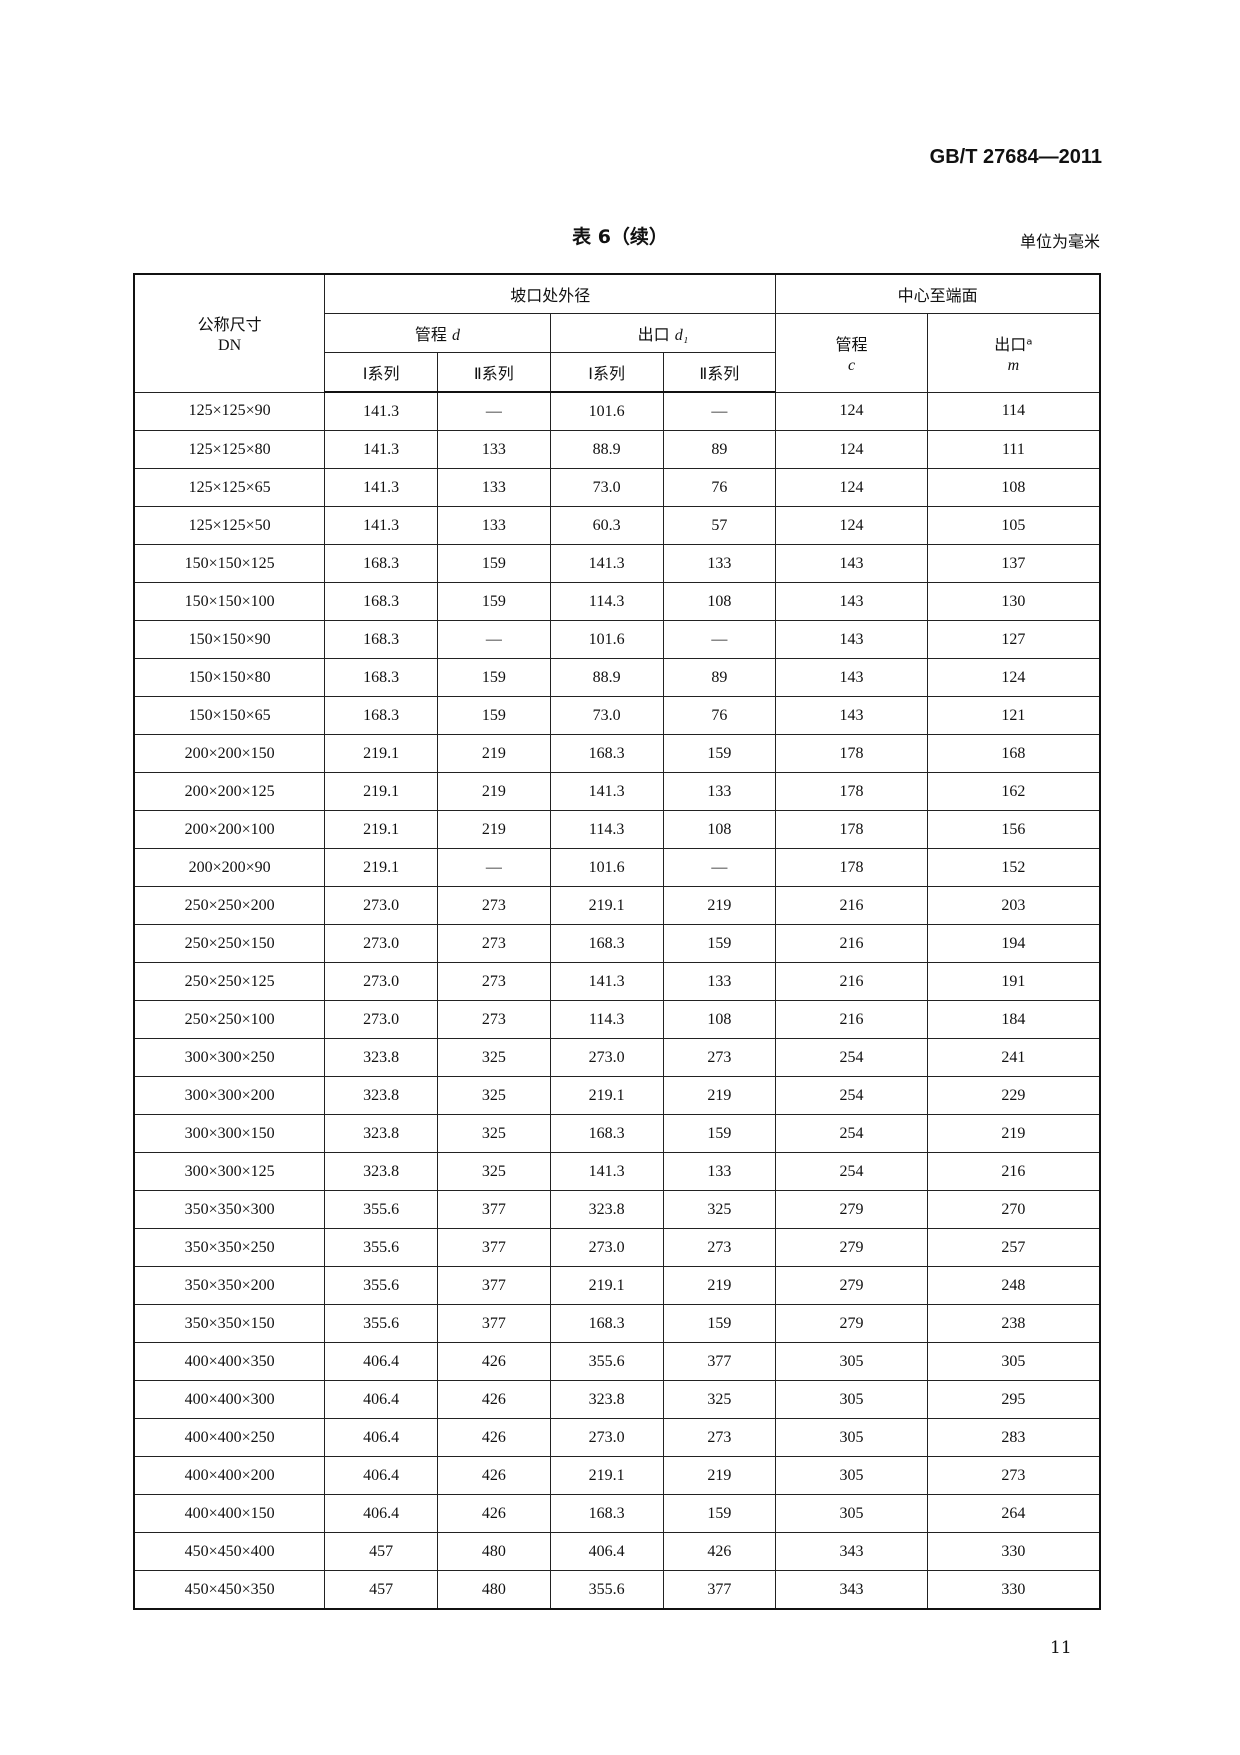 Image resolution: width=1240 pixels, height=1755 pixels. What do you see at coordinates (681, 335) in the screenshot?
I see `header-symbol: d₁` at bounding box center [681, 335].